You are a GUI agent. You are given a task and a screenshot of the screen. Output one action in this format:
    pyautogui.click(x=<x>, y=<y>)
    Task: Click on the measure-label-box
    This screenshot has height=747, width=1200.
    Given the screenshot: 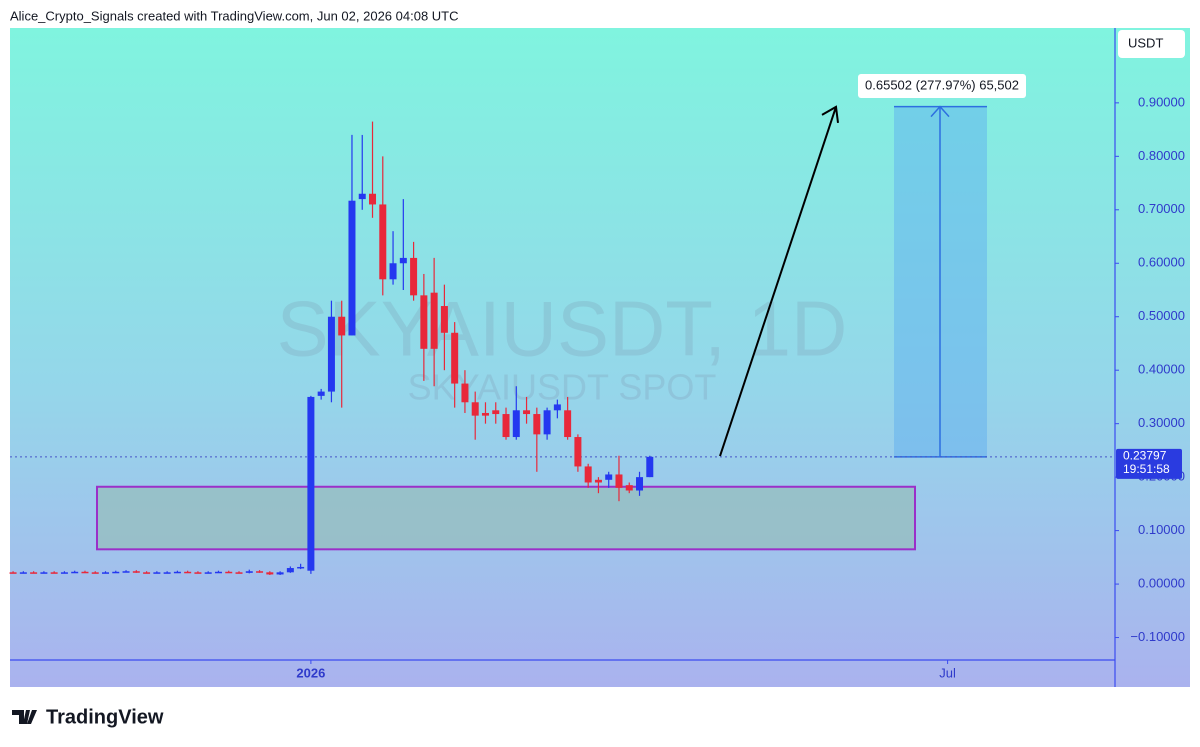 What is the action you would take?
    pyautogui.click(x=942, y=86)
    